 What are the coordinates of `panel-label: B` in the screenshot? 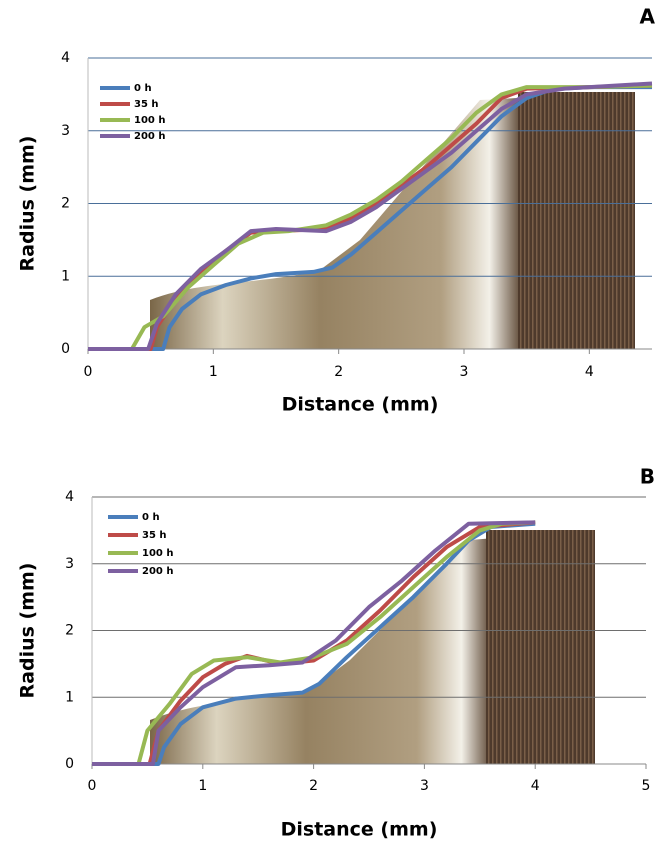 It's located at (647, 477).